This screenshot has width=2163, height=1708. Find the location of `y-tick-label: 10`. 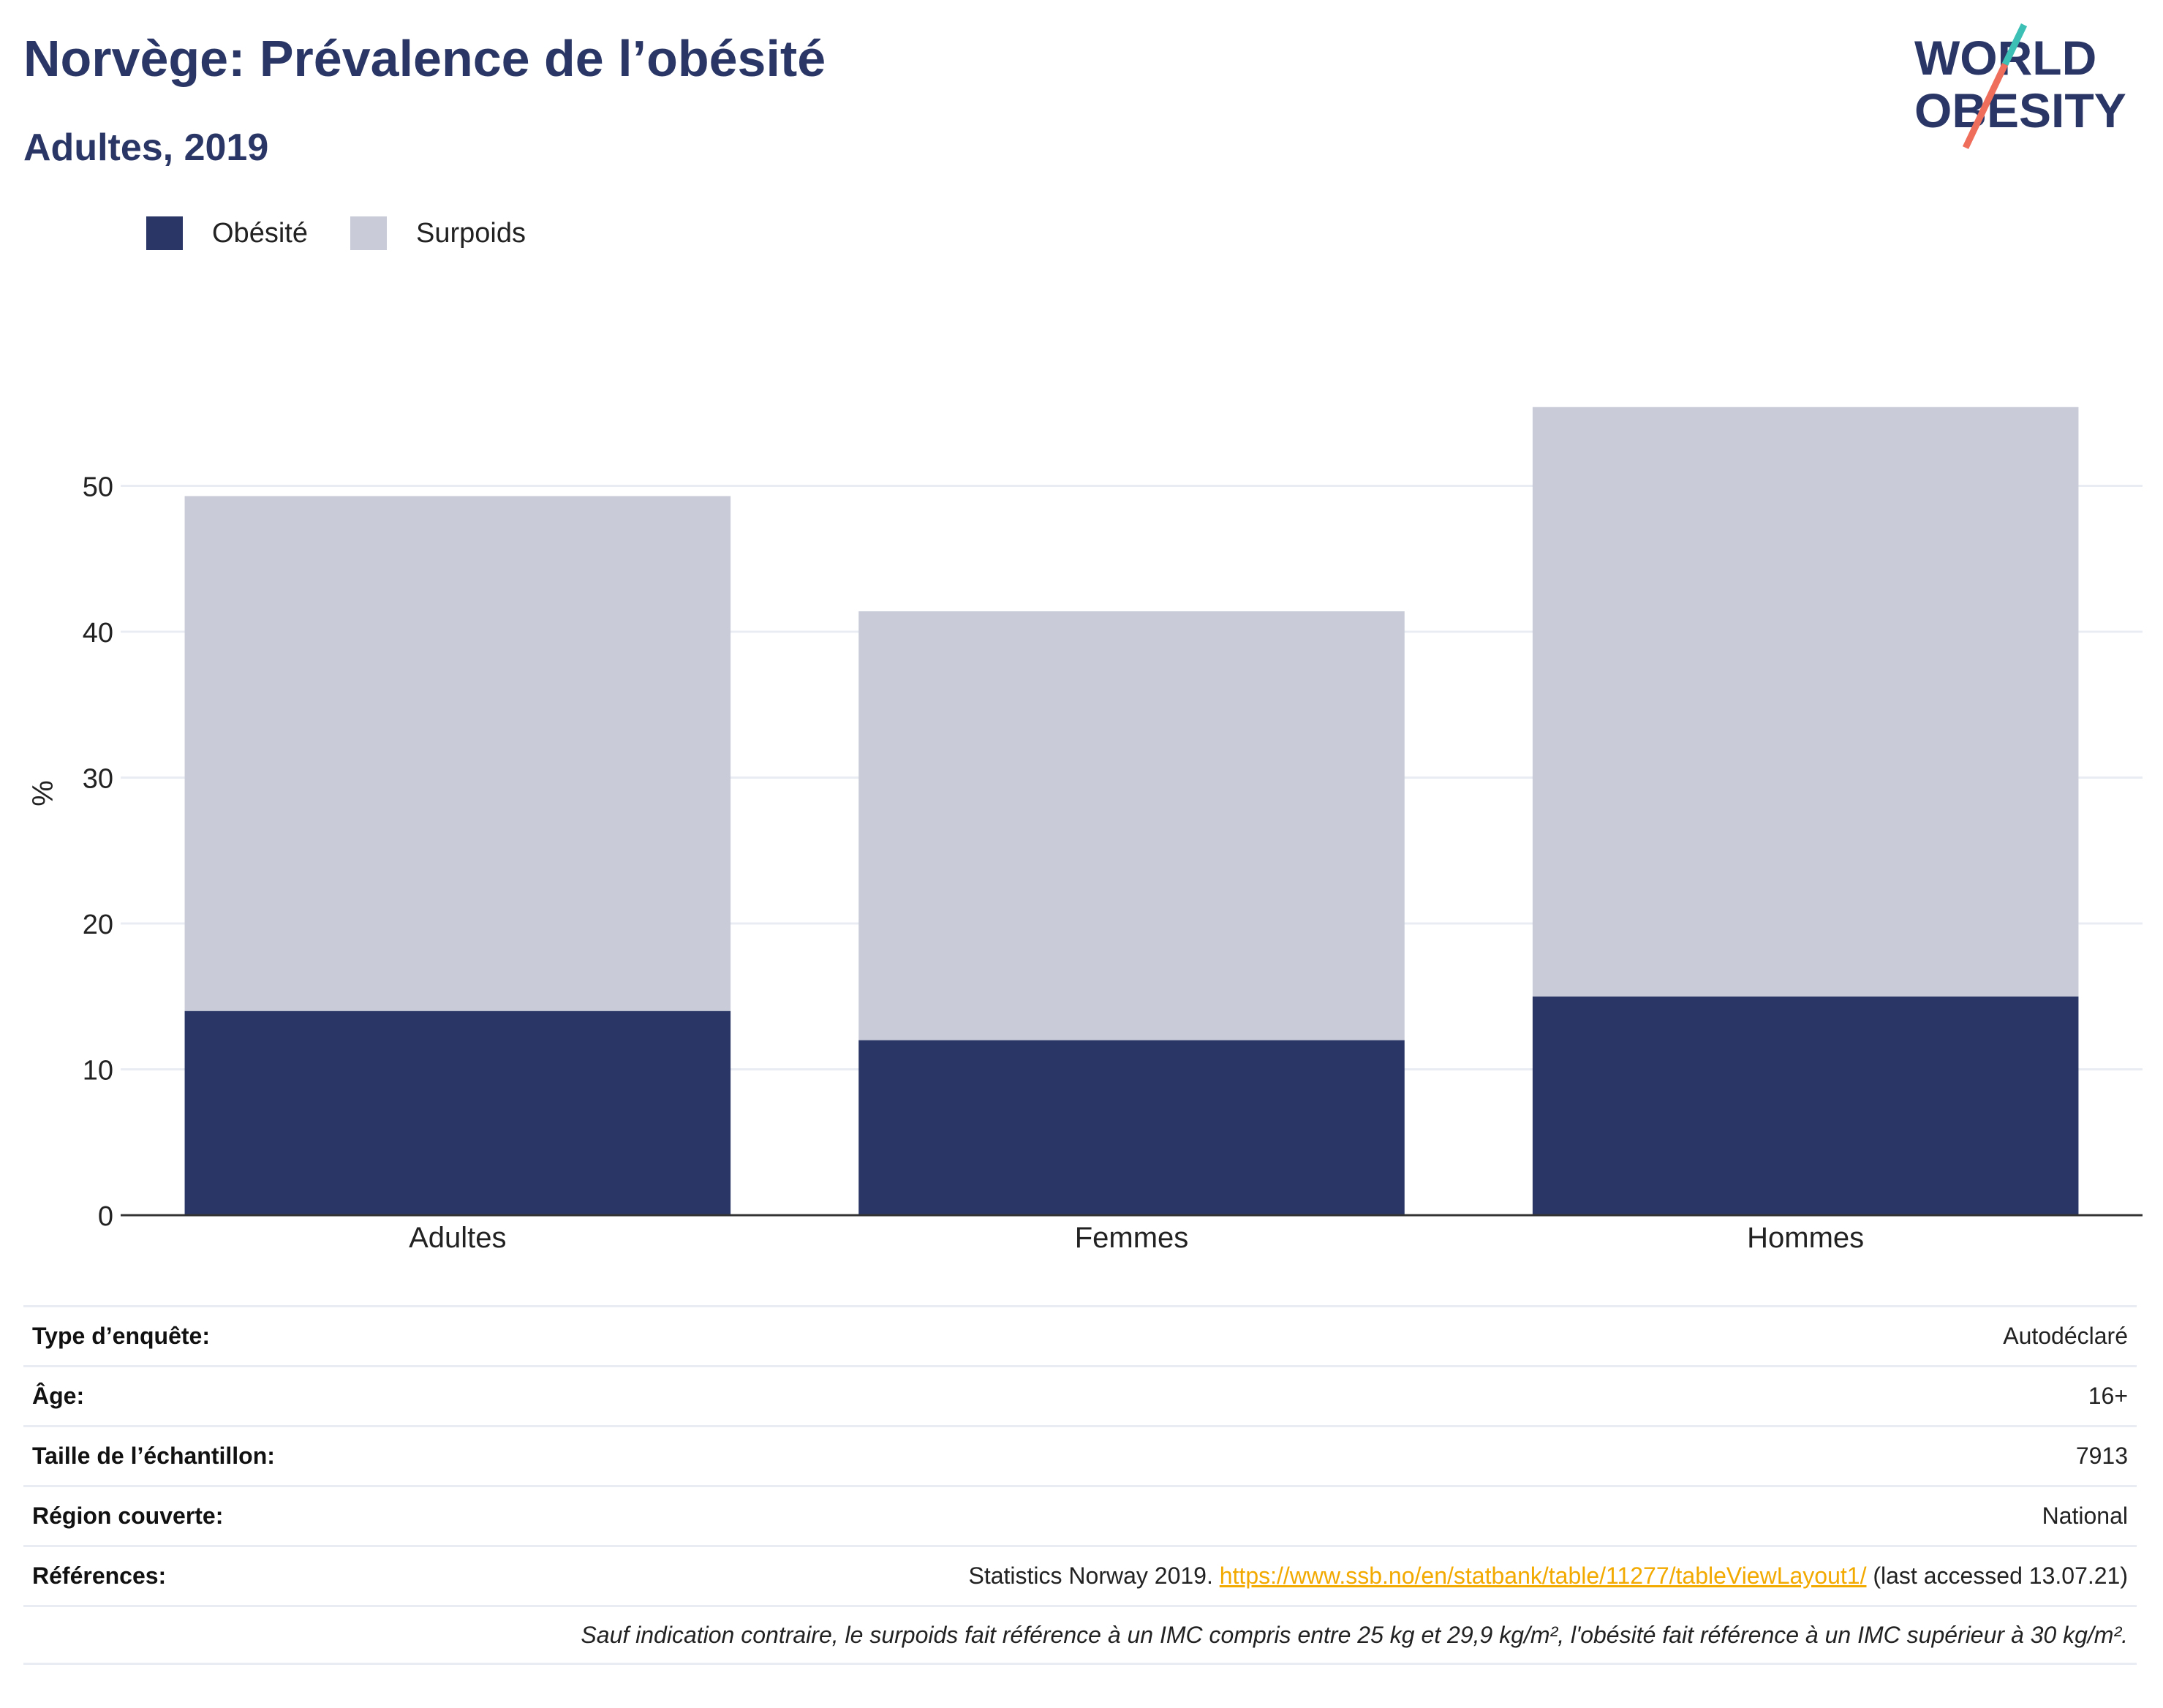

y-tick-label: 10 is located at coordinates (98, 1071).